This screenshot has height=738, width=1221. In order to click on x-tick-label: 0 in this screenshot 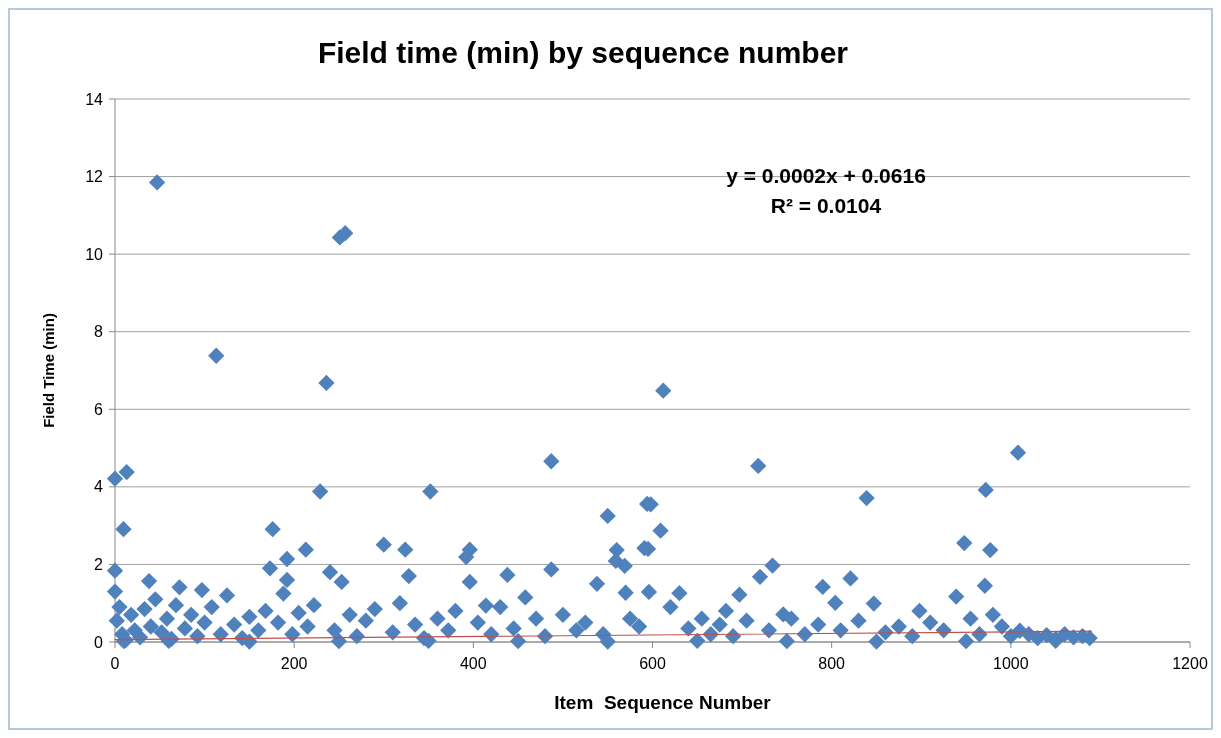, I will do `click(115, 663)`.